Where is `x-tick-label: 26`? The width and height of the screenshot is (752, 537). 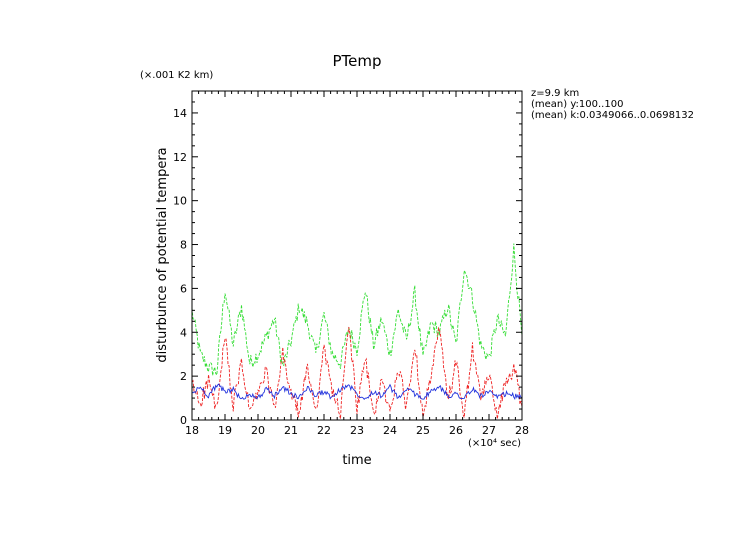 x-tick-label: 26 is located at coordinates (456, 430).